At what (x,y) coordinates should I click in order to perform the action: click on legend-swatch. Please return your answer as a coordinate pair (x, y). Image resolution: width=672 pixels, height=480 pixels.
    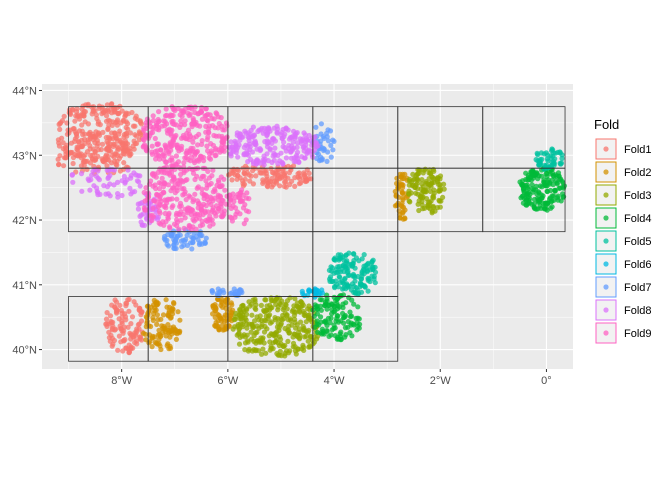
    Looking at the image, I should click on (606, 287).